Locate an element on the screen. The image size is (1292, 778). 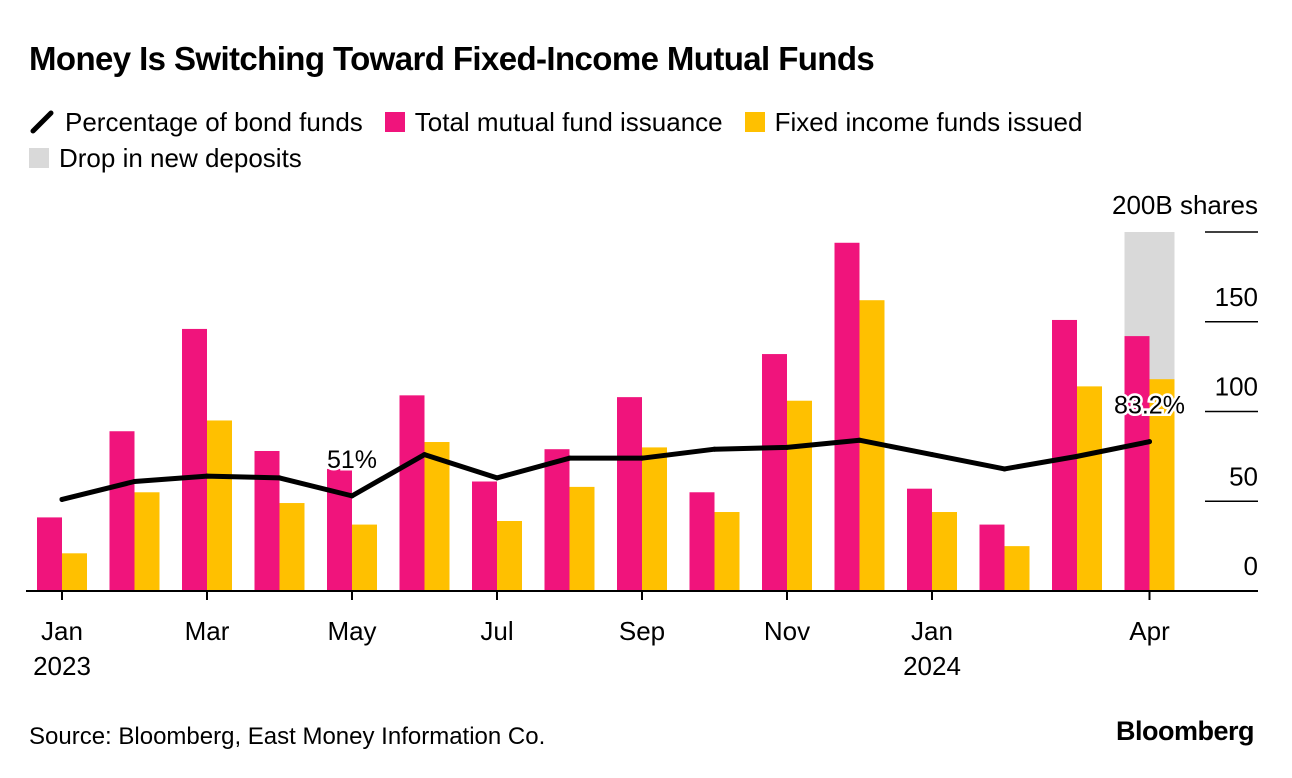
legend-item-drop: Drop in new deposits is located at coordinates (165, 158).